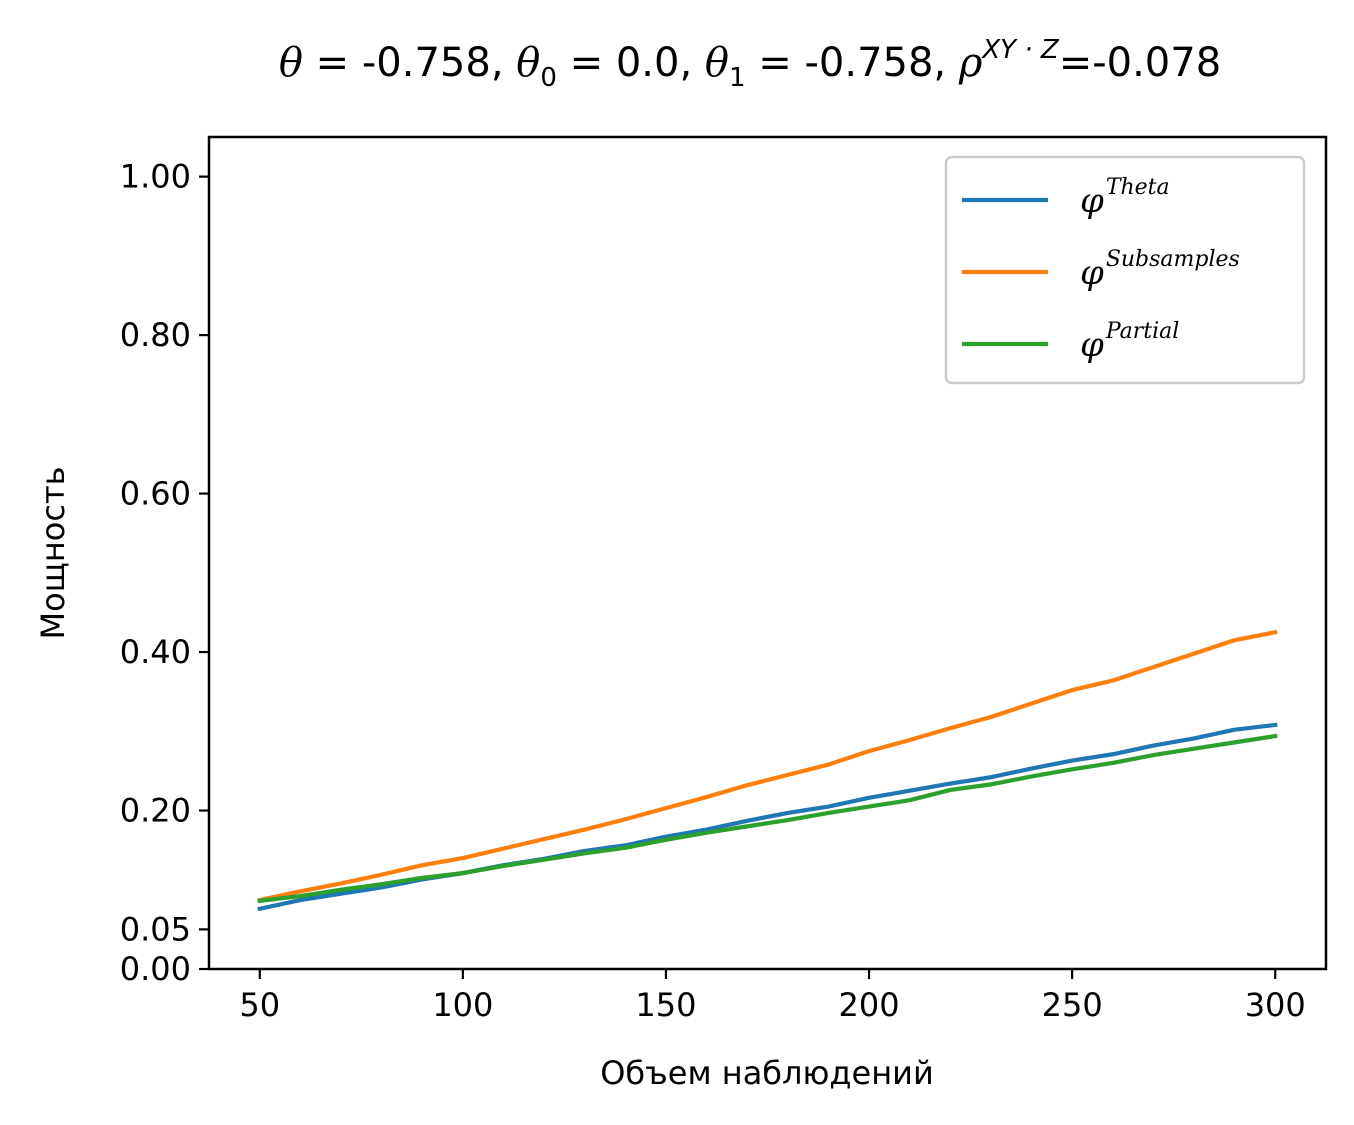 This screenshot has height=1125, width=1354. I want to click on y-tick-label: 0.20, so click(155, 811).